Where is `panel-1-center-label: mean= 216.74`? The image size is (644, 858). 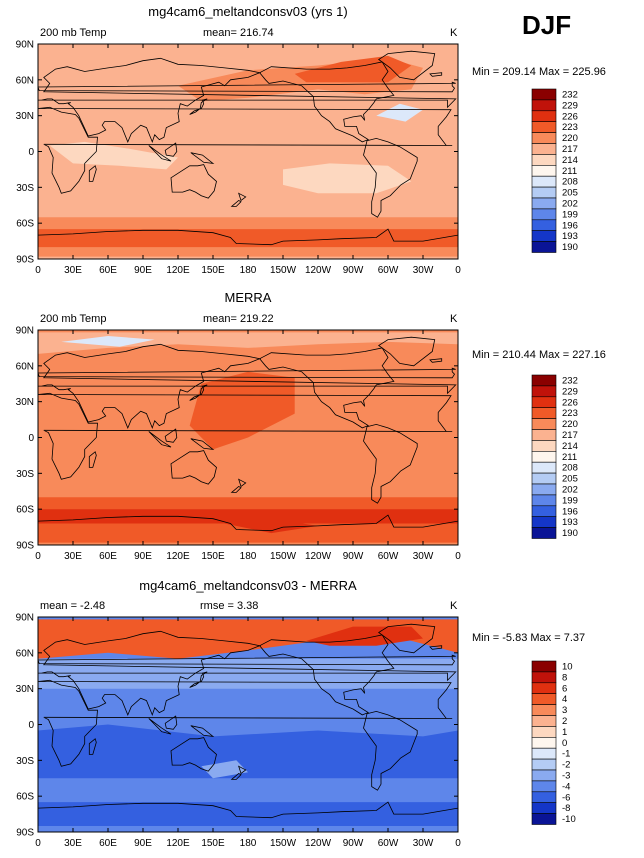 panel-1-center-label: mean= 216.74 is located at coordinates (238, 33).